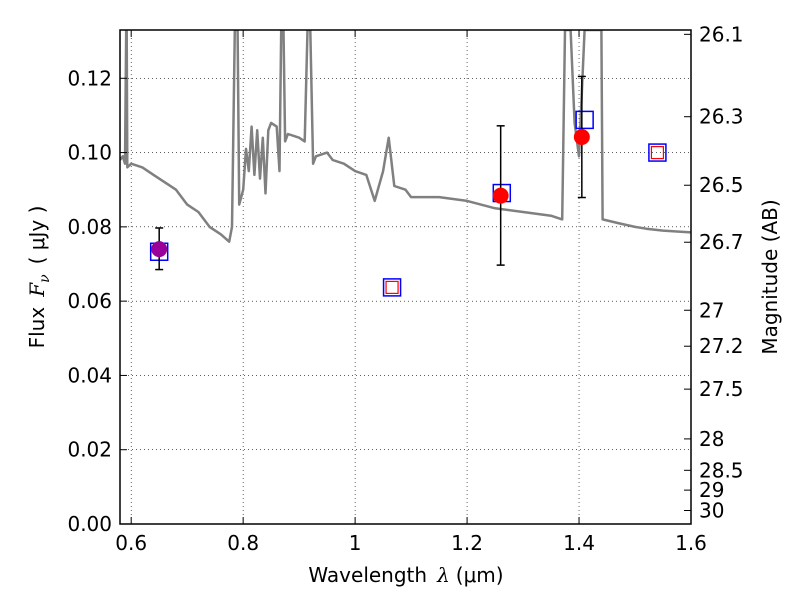 The width and height of the screenshot is (800, 600). I want to click on y-tick-label: 0.00, so click(89, 524).